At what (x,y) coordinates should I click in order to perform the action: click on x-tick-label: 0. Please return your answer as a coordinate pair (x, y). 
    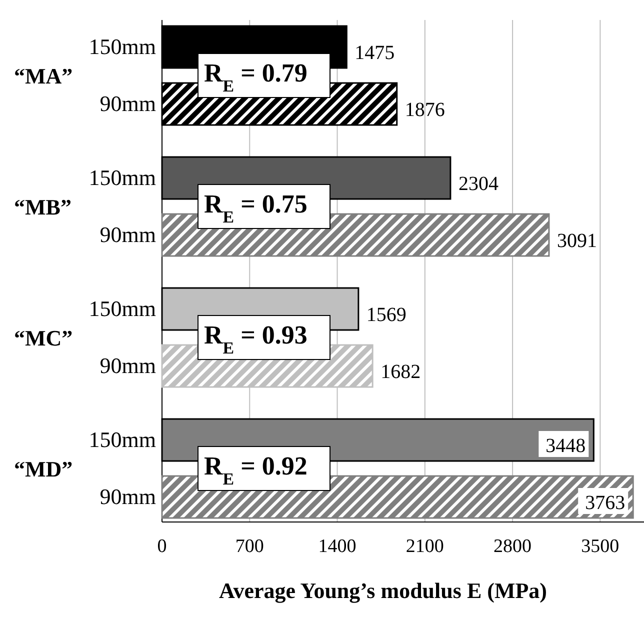
    Looking at the image, I should click on (162, 546).